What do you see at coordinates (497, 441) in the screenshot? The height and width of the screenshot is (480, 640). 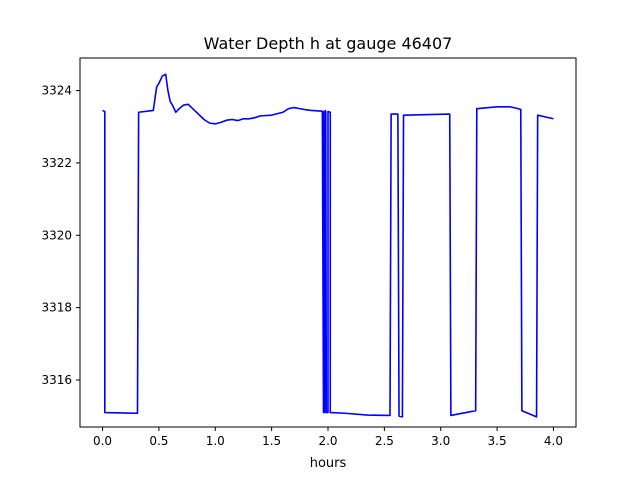 I see `x-tick-label: 3.5` at bounding box center [497, 441].